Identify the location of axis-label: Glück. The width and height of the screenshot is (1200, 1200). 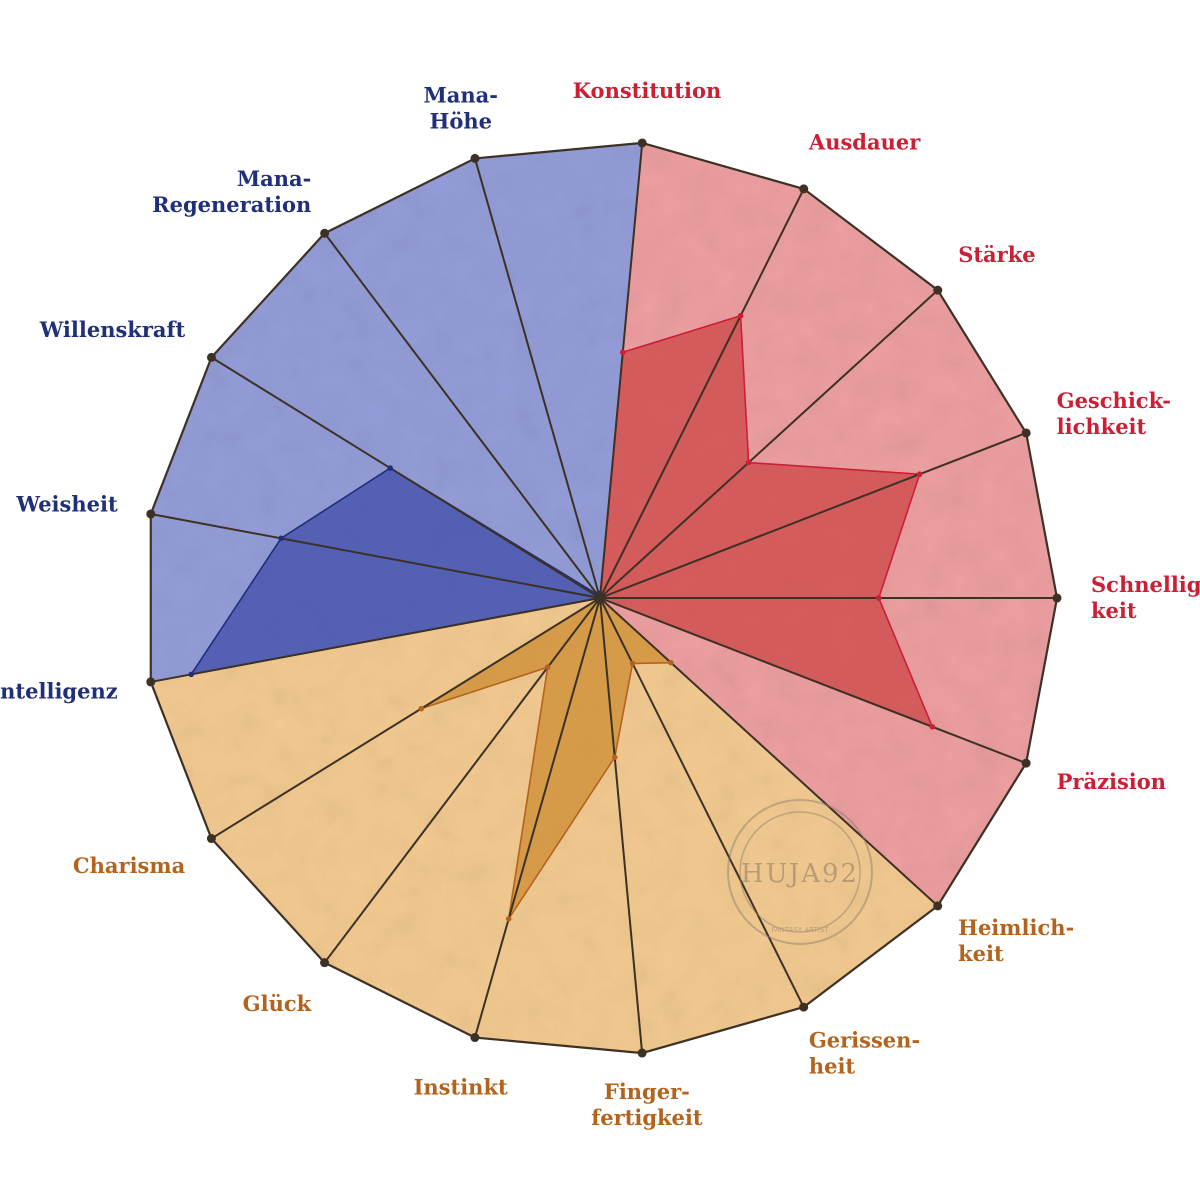
(277, 1003).